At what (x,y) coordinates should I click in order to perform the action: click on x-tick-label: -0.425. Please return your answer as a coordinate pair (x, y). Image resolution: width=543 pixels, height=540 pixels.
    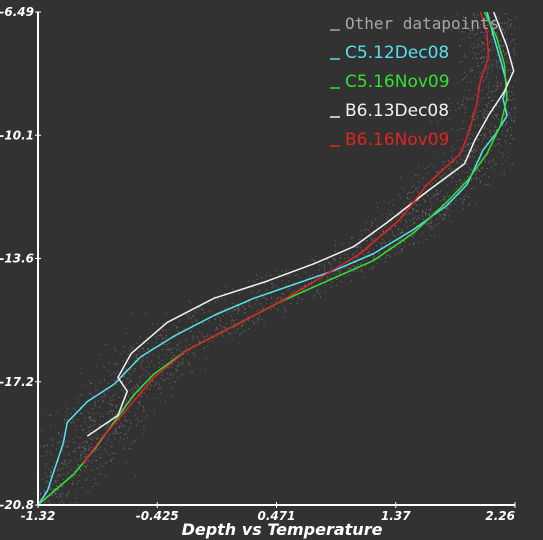
    Looking at the image, I should click on (157, 516).